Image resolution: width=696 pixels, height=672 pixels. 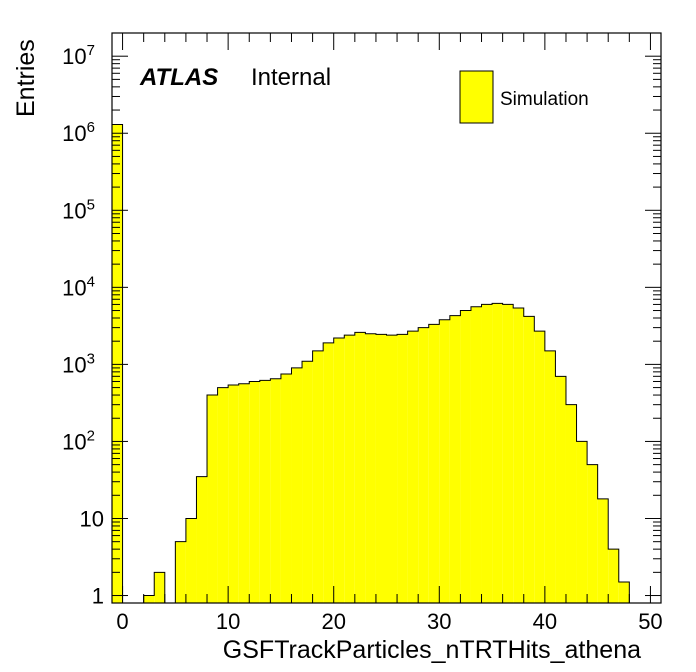 I want to click on x-tick-labels: 0 10 20 30 40 50, so click(x=389, y=621).